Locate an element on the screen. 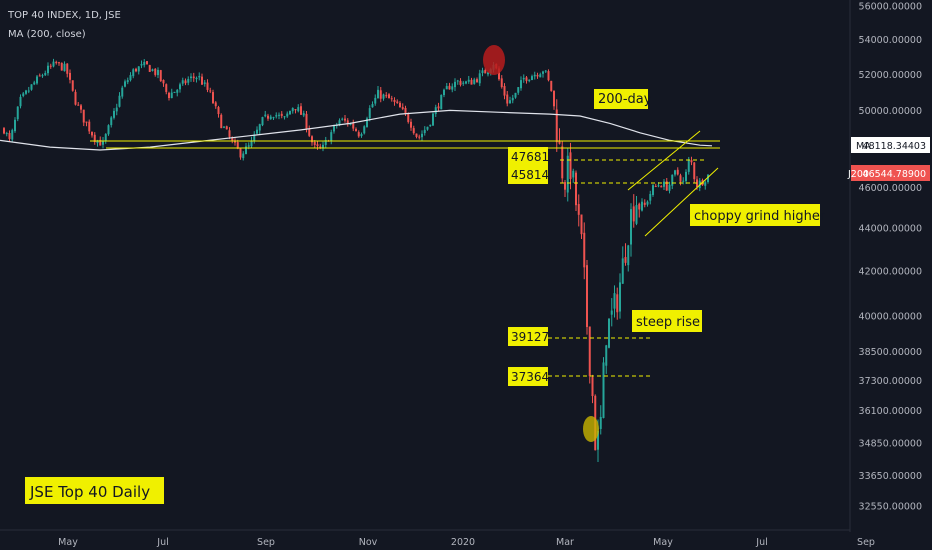 This screenshot has height=550, width=932. level-label: 37364 is located at coordinates (530, 377).